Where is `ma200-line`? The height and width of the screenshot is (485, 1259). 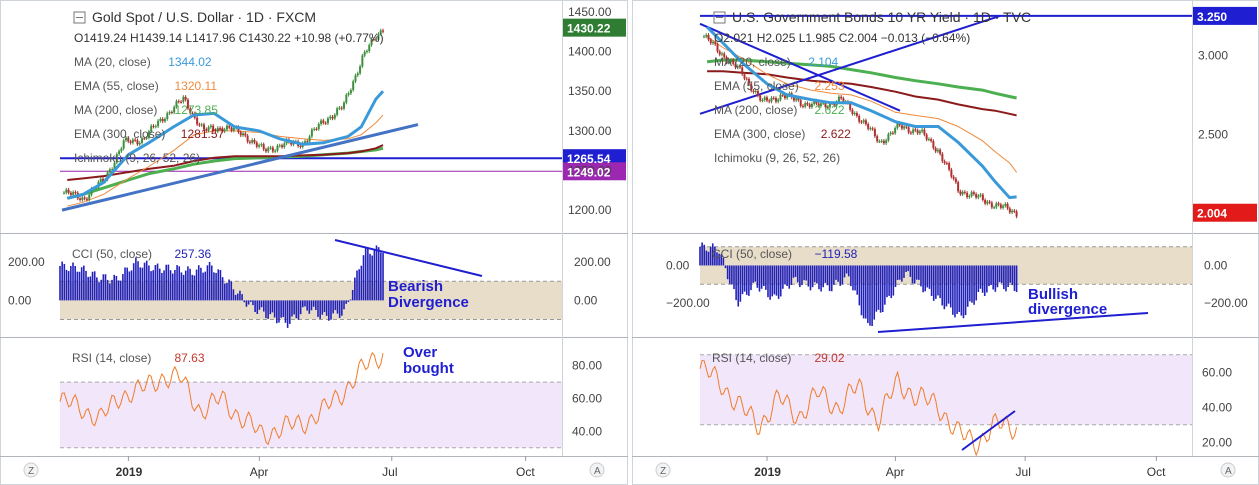
ma200-line is located at coordinates (861, 79).